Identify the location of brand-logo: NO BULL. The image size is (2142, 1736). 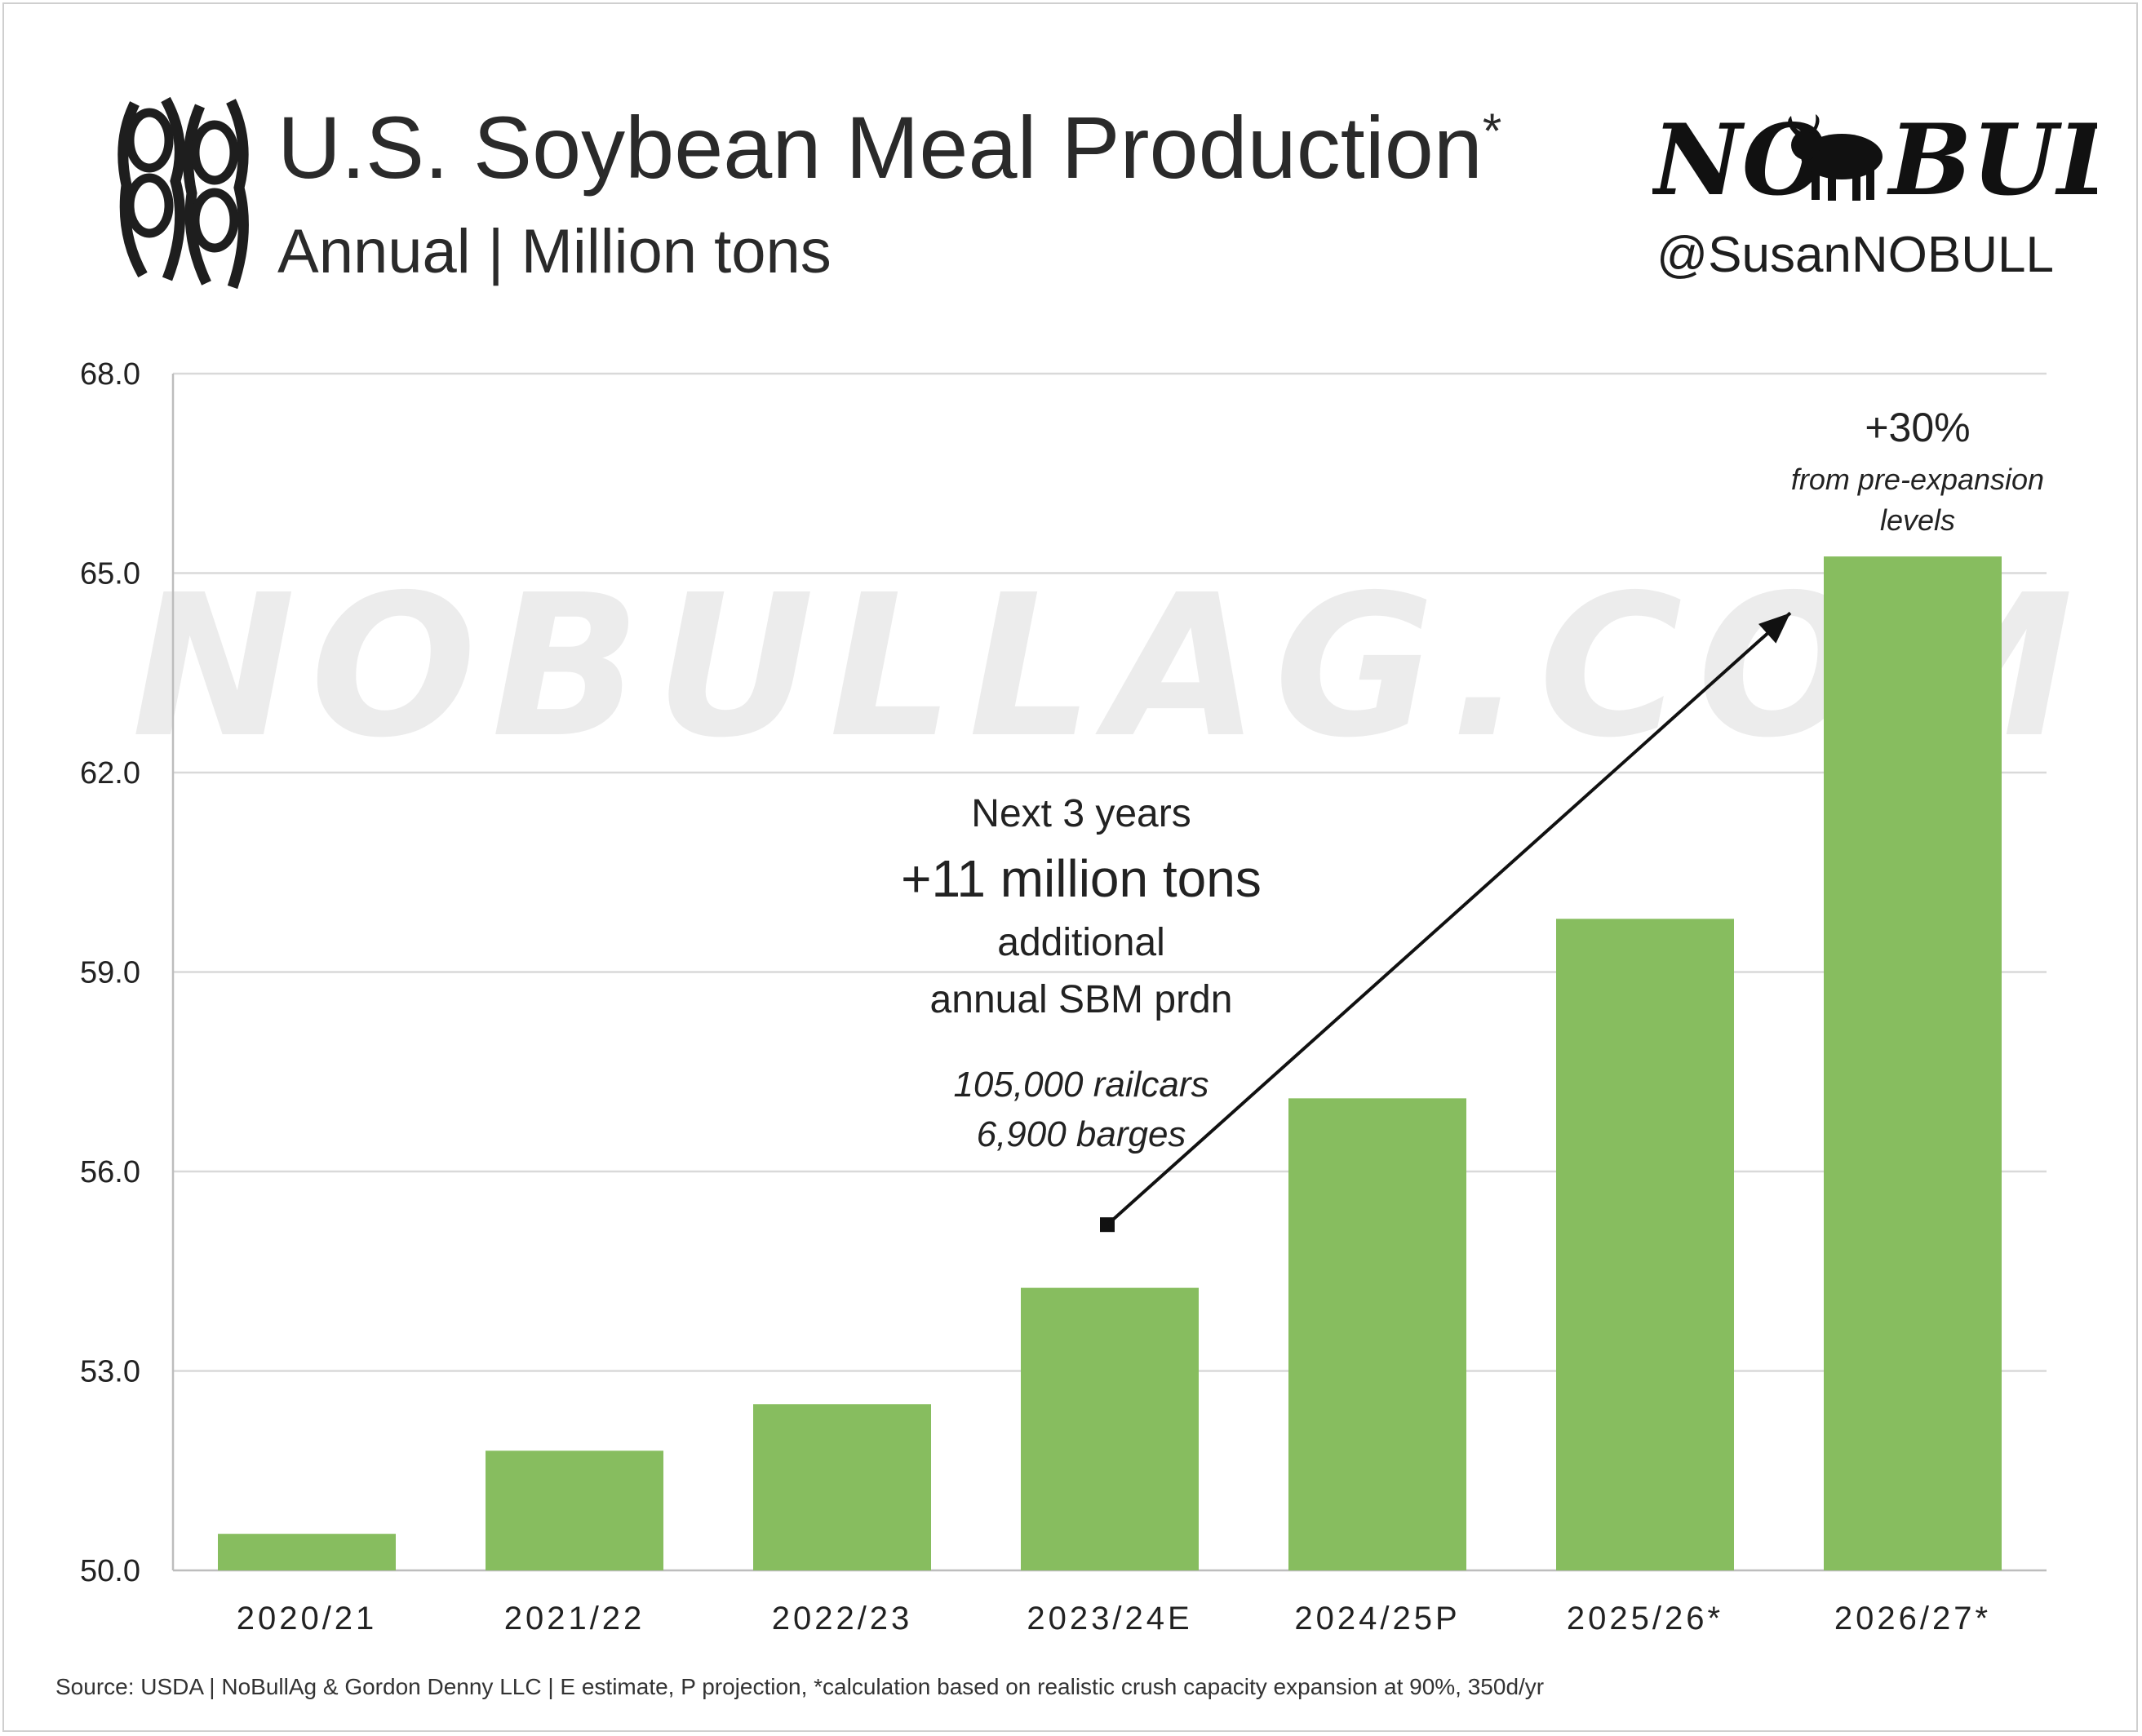
(1874, 160).